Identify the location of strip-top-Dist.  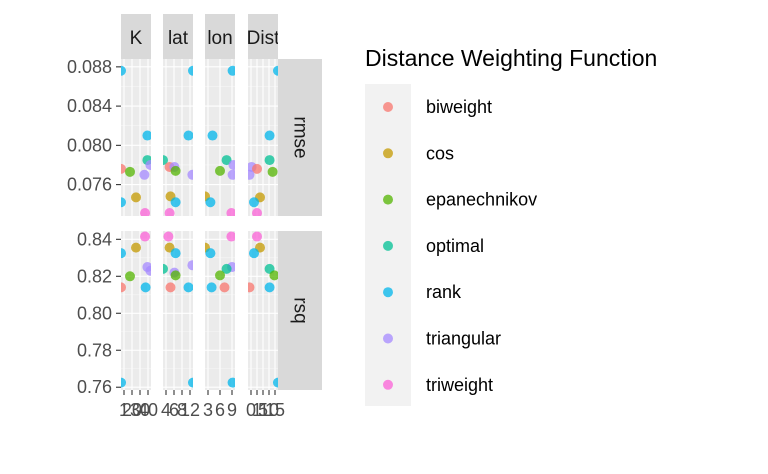
(263, 36).